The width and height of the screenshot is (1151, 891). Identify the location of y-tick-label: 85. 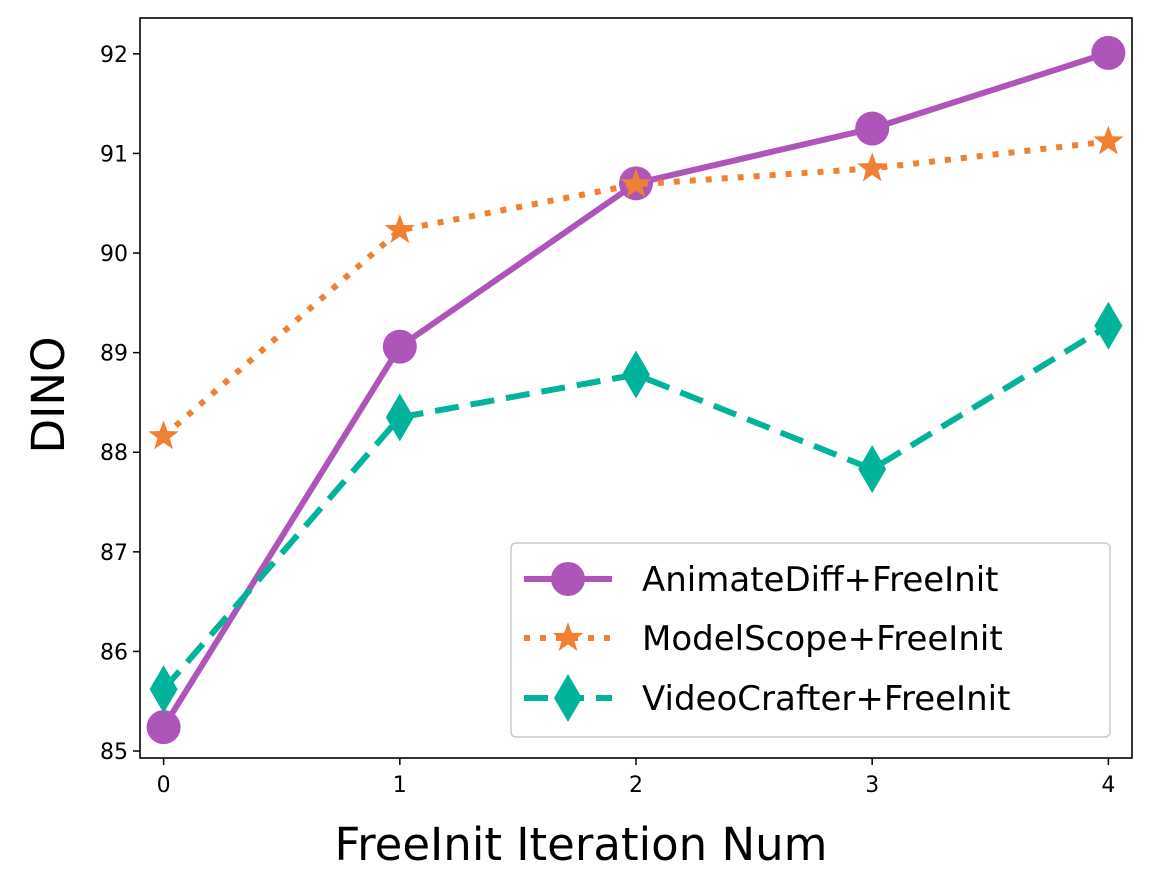
(114, 752).